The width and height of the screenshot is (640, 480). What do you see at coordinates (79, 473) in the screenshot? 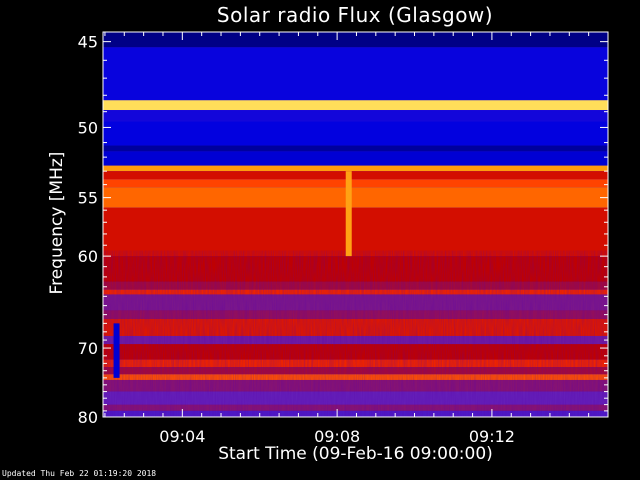
I see `updated-timestamp: Updated Thu Feb 22 01:19:20 2018` at bounding box center [79, 473].